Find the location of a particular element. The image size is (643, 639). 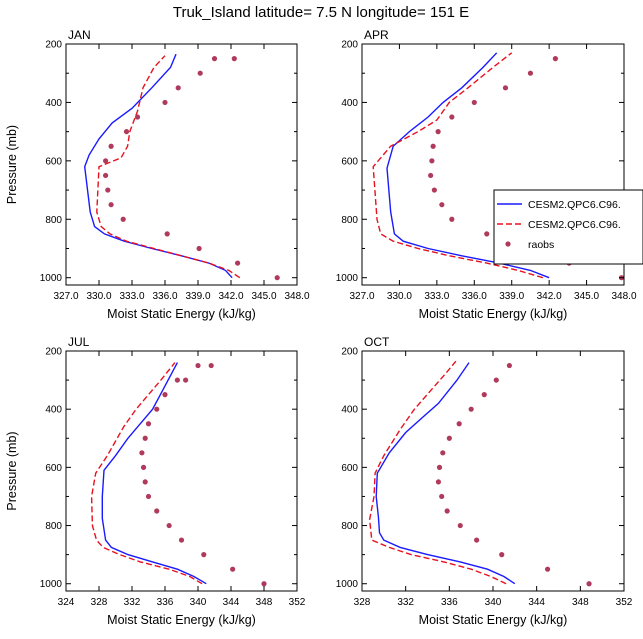

legend: CESM2.QPC6.C96. CESM2.QPC6.C96. raobs is located at coordinates (568, 227).